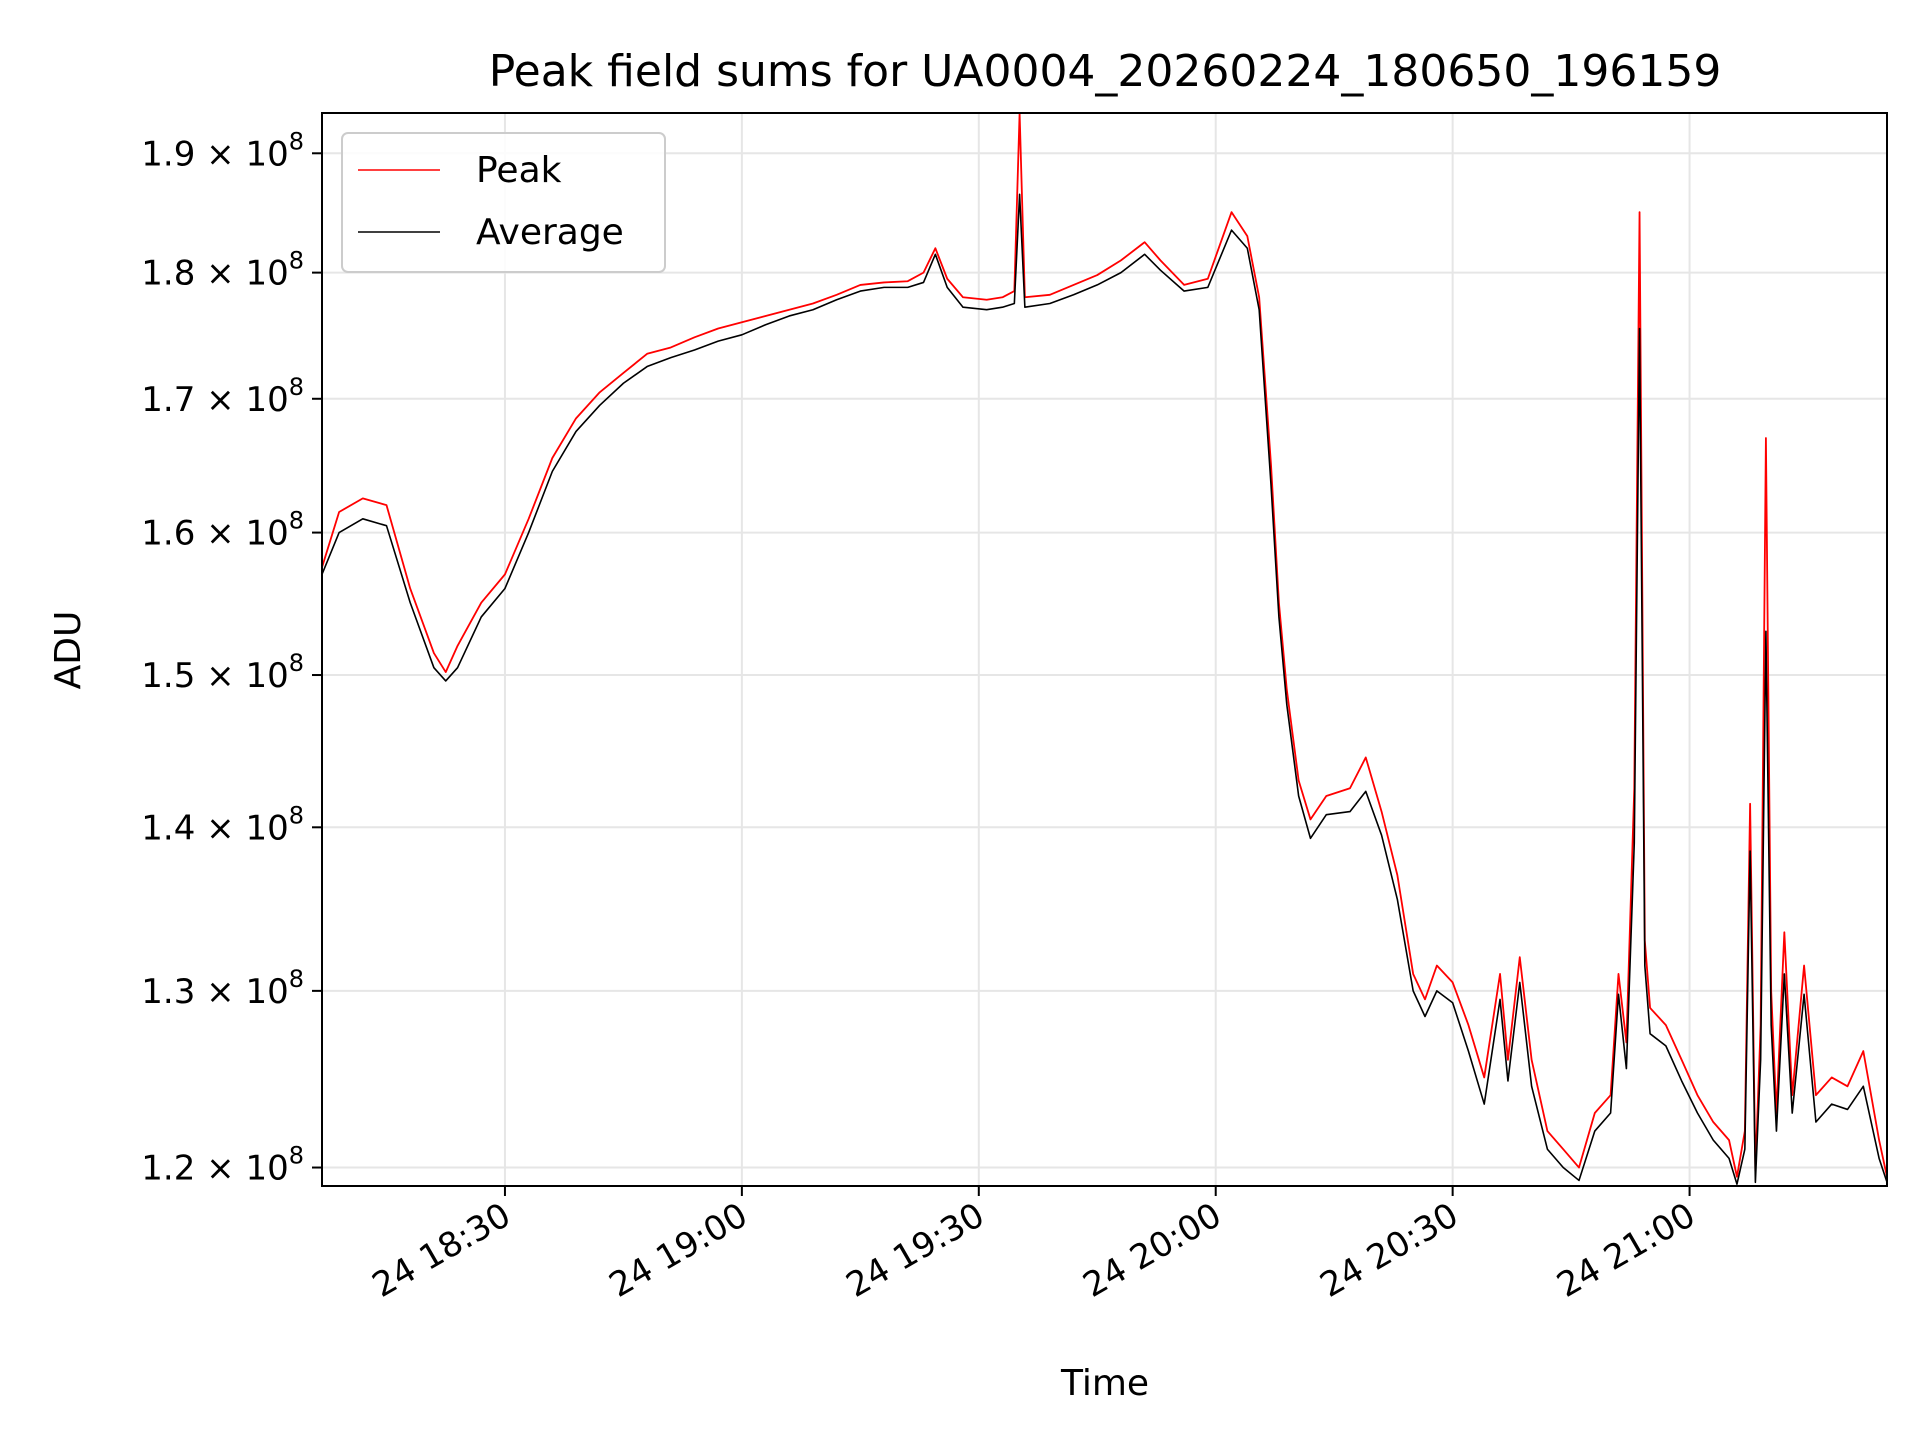 The height and width of the screenshot is (1440, 1920). I want to click on y-tick-label: 1.7 × 10⁸, so click(222, 396).